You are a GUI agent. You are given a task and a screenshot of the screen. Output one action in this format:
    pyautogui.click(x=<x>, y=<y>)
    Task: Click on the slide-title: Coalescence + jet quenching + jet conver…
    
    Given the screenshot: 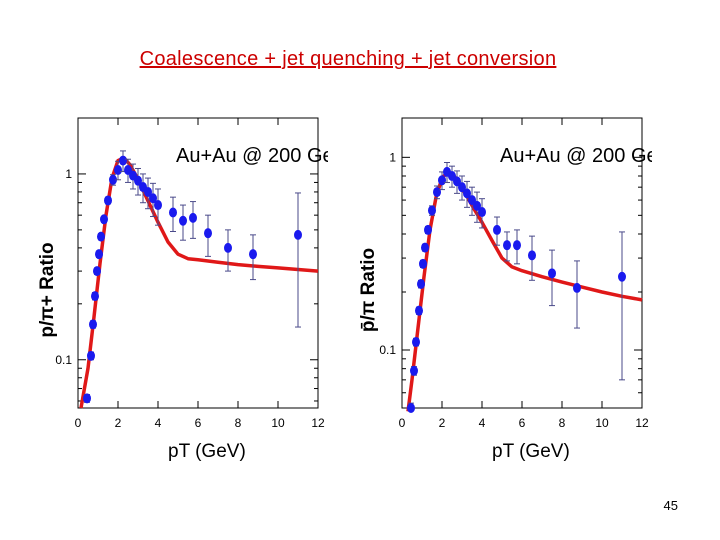 What is the action you would take?
    pyautogui.click(x=348, y=59)
    